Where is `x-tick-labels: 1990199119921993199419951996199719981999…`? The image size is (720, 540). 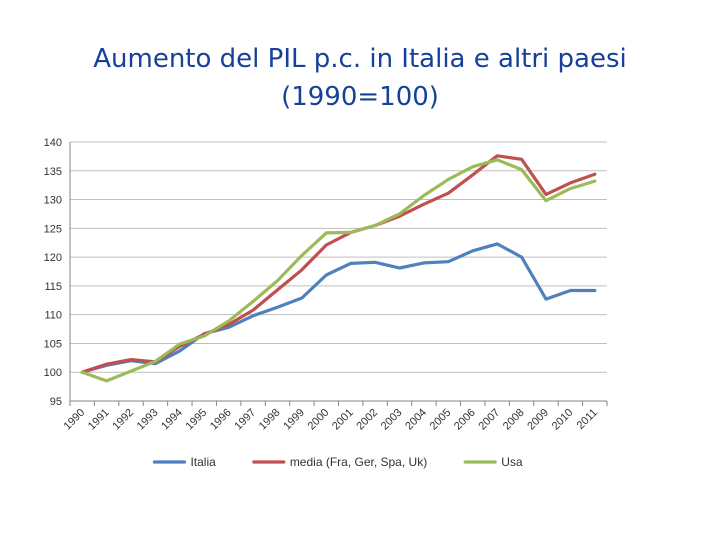
x-tick-labels: 1990199119921993199419951996199719981999… is located at coordinates (331, 420).